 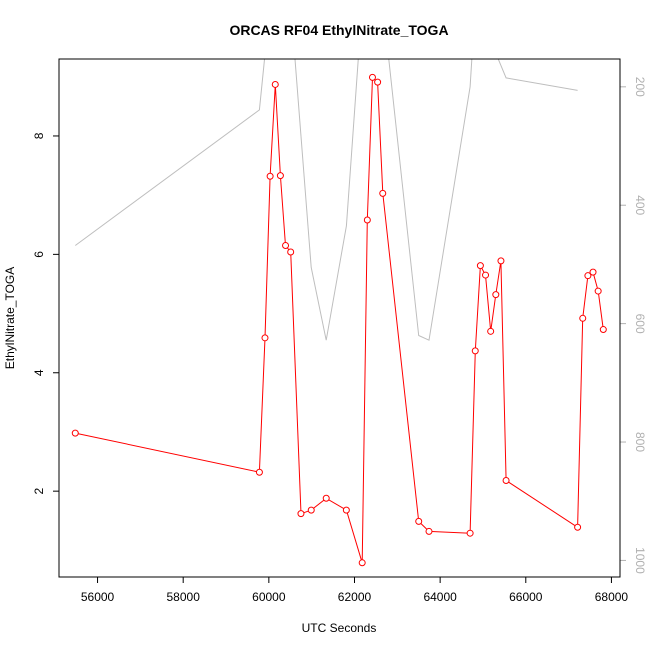 I want to click on y2-tick-label-800: 800, so click(x=640, y=442).